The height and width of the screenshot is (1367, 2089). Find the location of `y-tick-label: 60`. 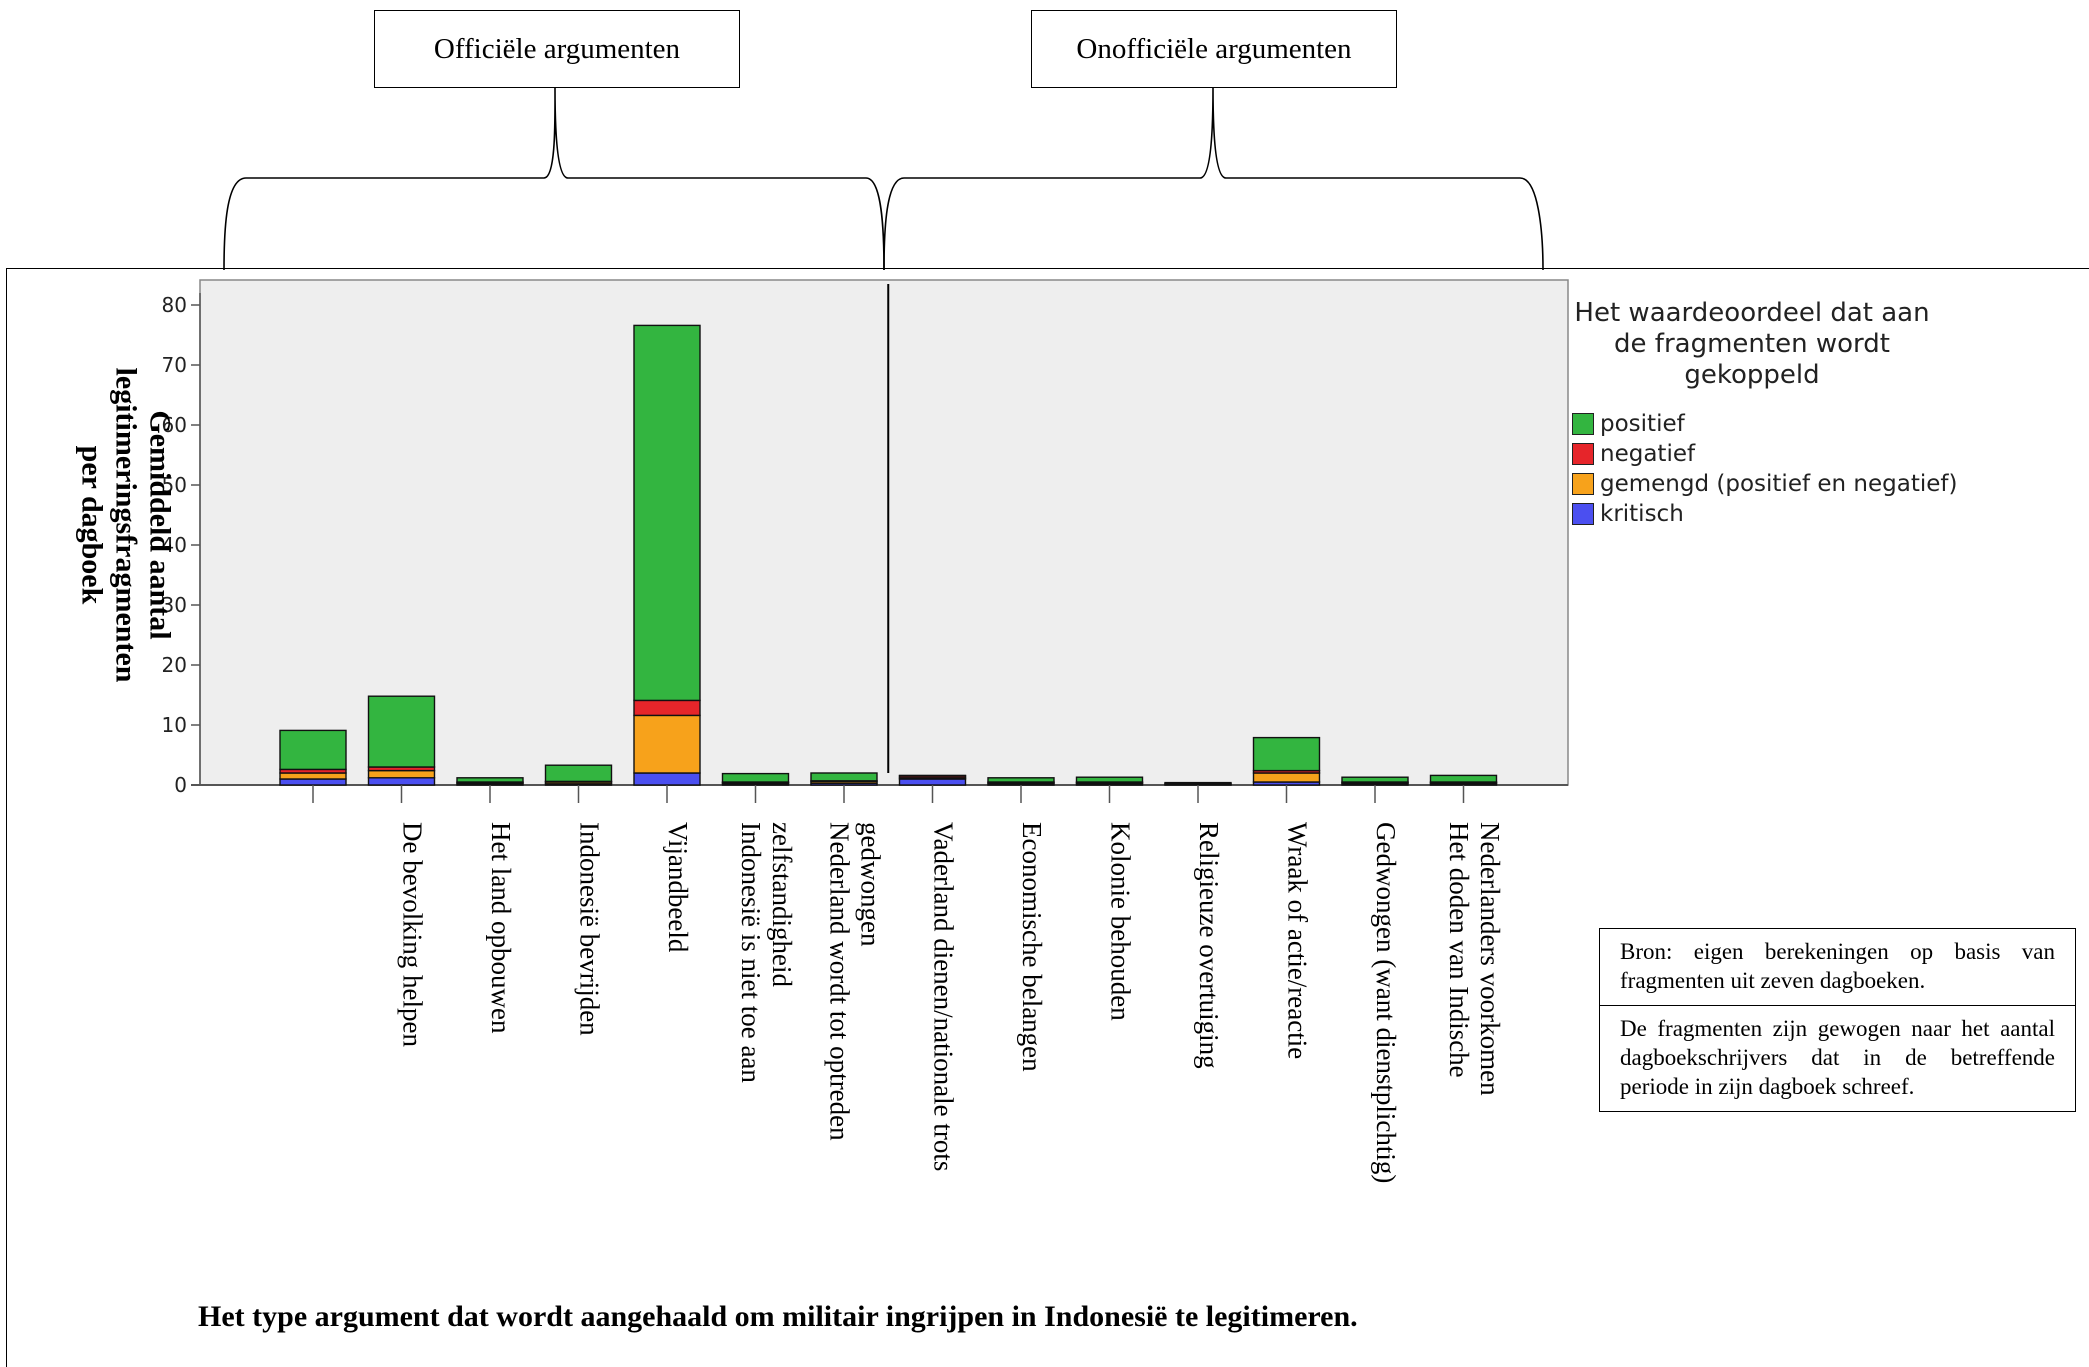

y-tick-label: 60 is located at coordinates (174, 425).